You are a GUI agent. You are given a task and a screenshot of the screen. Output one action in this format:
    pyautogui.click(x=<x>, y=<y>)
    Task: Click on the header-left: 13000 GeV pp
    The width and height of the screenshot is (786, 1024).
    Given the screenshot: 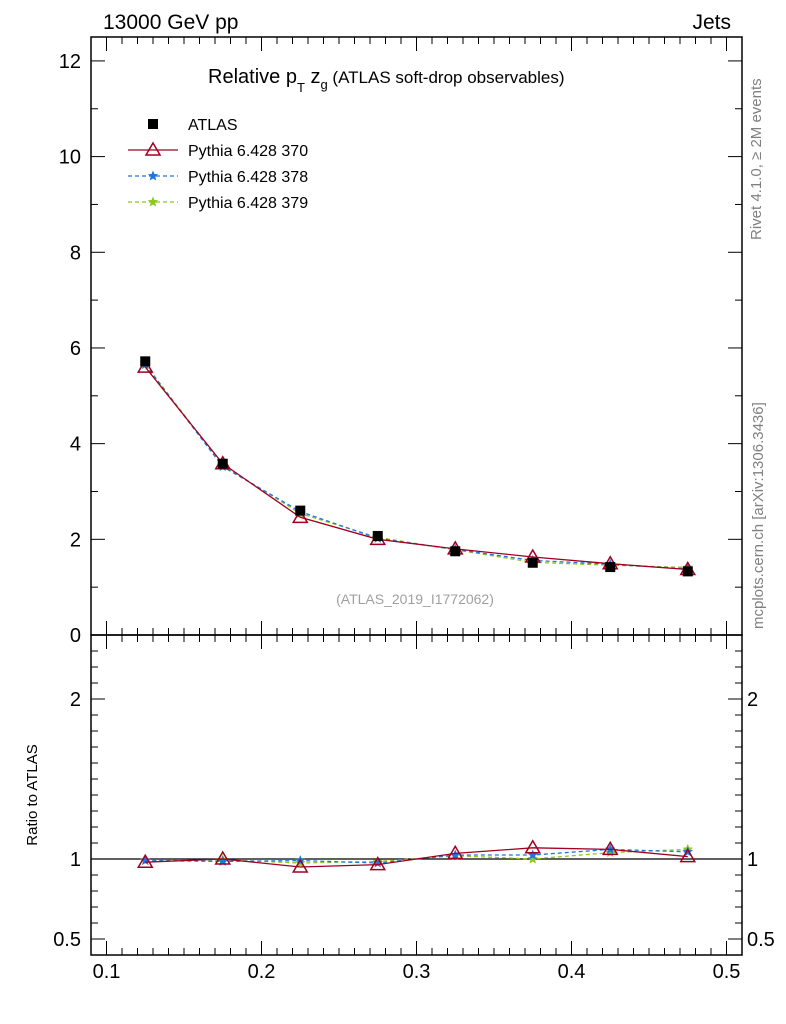 What is the action you would take?
    pyautogui.click(x=170, y=22)
    